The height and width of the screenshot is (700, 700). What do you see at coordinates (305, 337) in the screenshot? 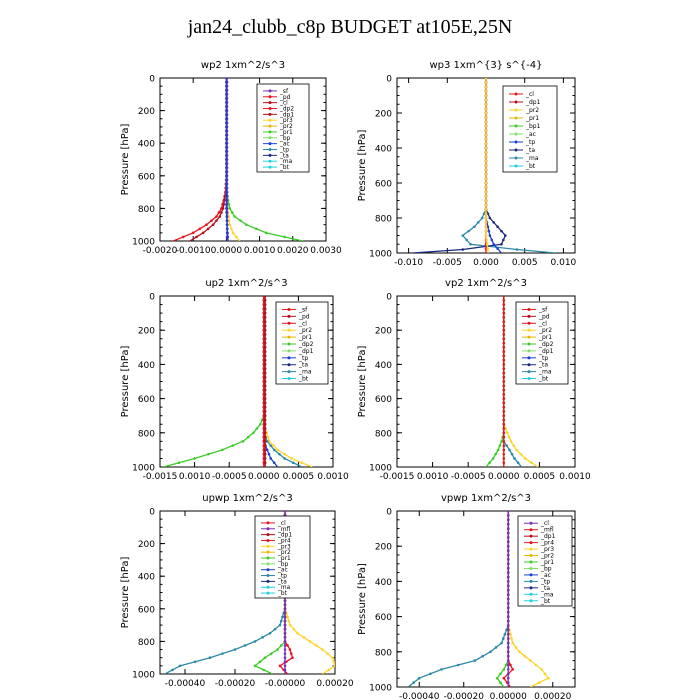
I see `legend-label: _pr1` at bounding box center [305, 337].